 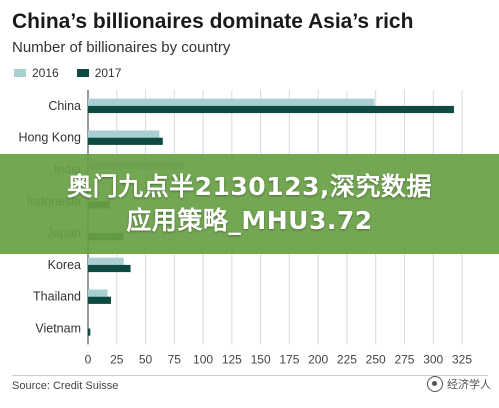 I want to click on bar-2016-thailand, so click(x=98, y=293).